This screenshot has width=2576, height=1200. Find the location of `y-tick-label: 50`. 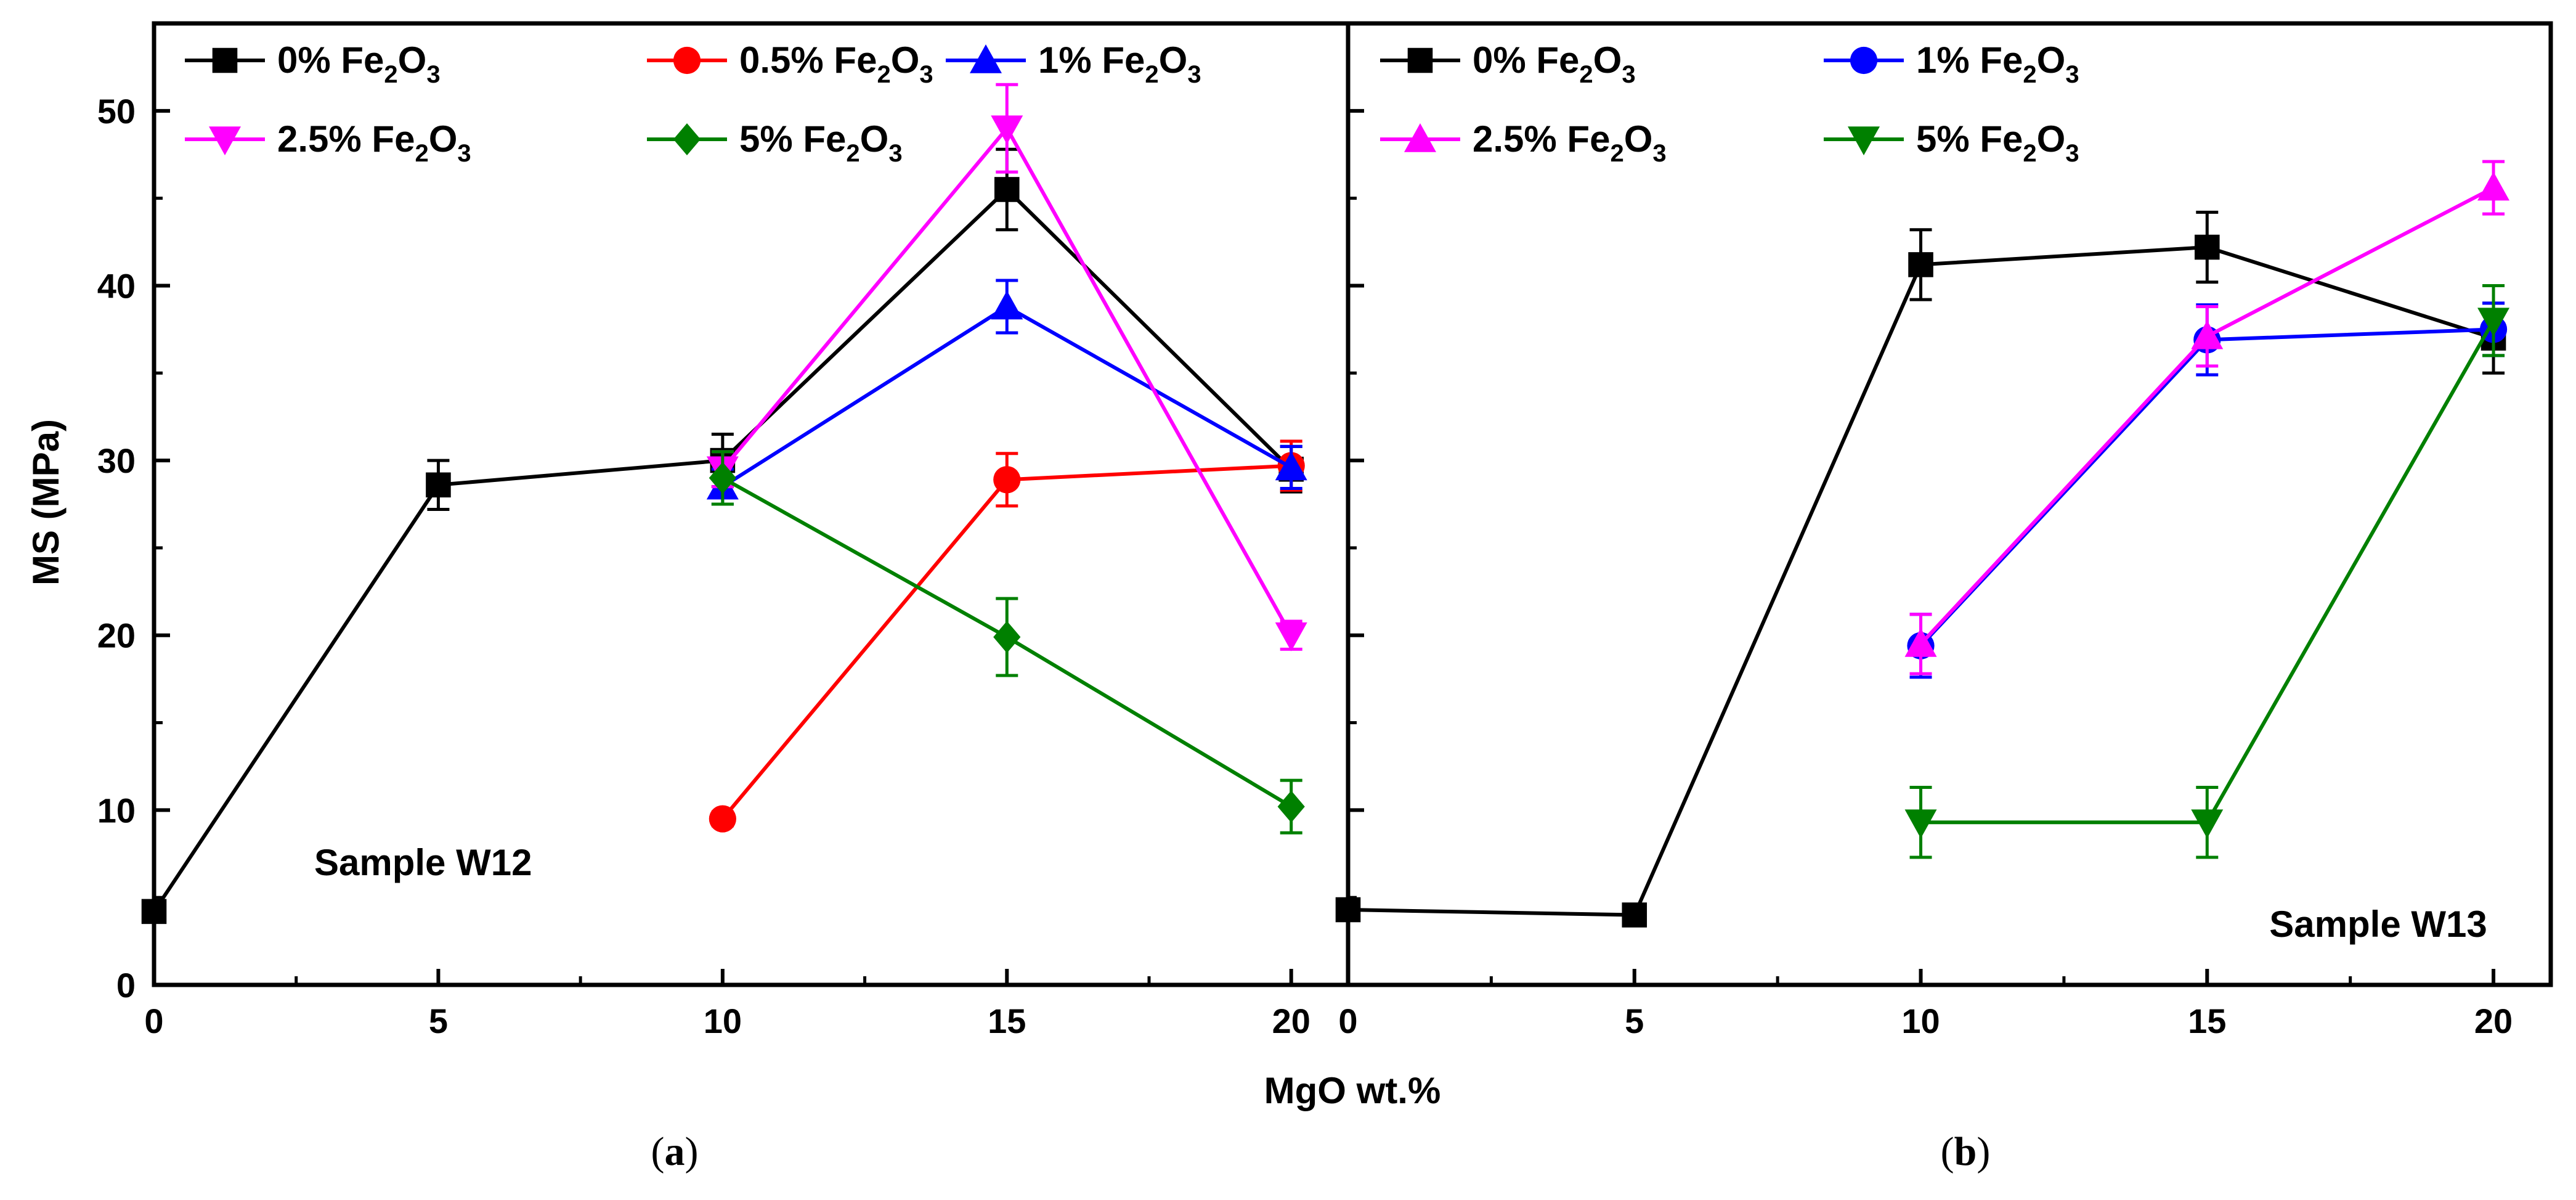

y-tick-label: 50 is located at coordinates (116, 111).